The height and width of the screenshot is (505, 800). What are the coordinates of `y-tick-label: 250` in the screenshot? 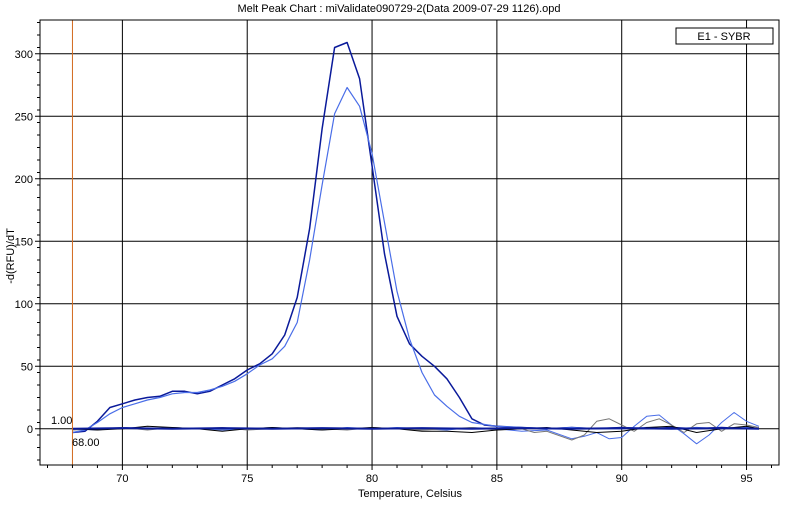 It's located at (24, 117).